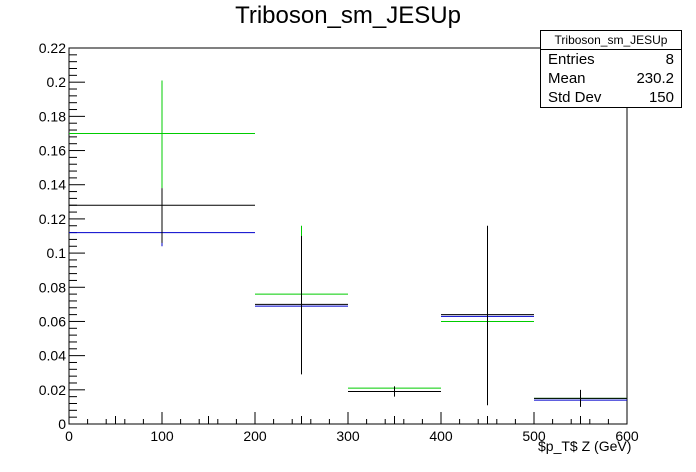  What do you see at coordinates (571, 59) in the screenshot?
I see `stats-label: Entries` at bounding box center [571, 59].